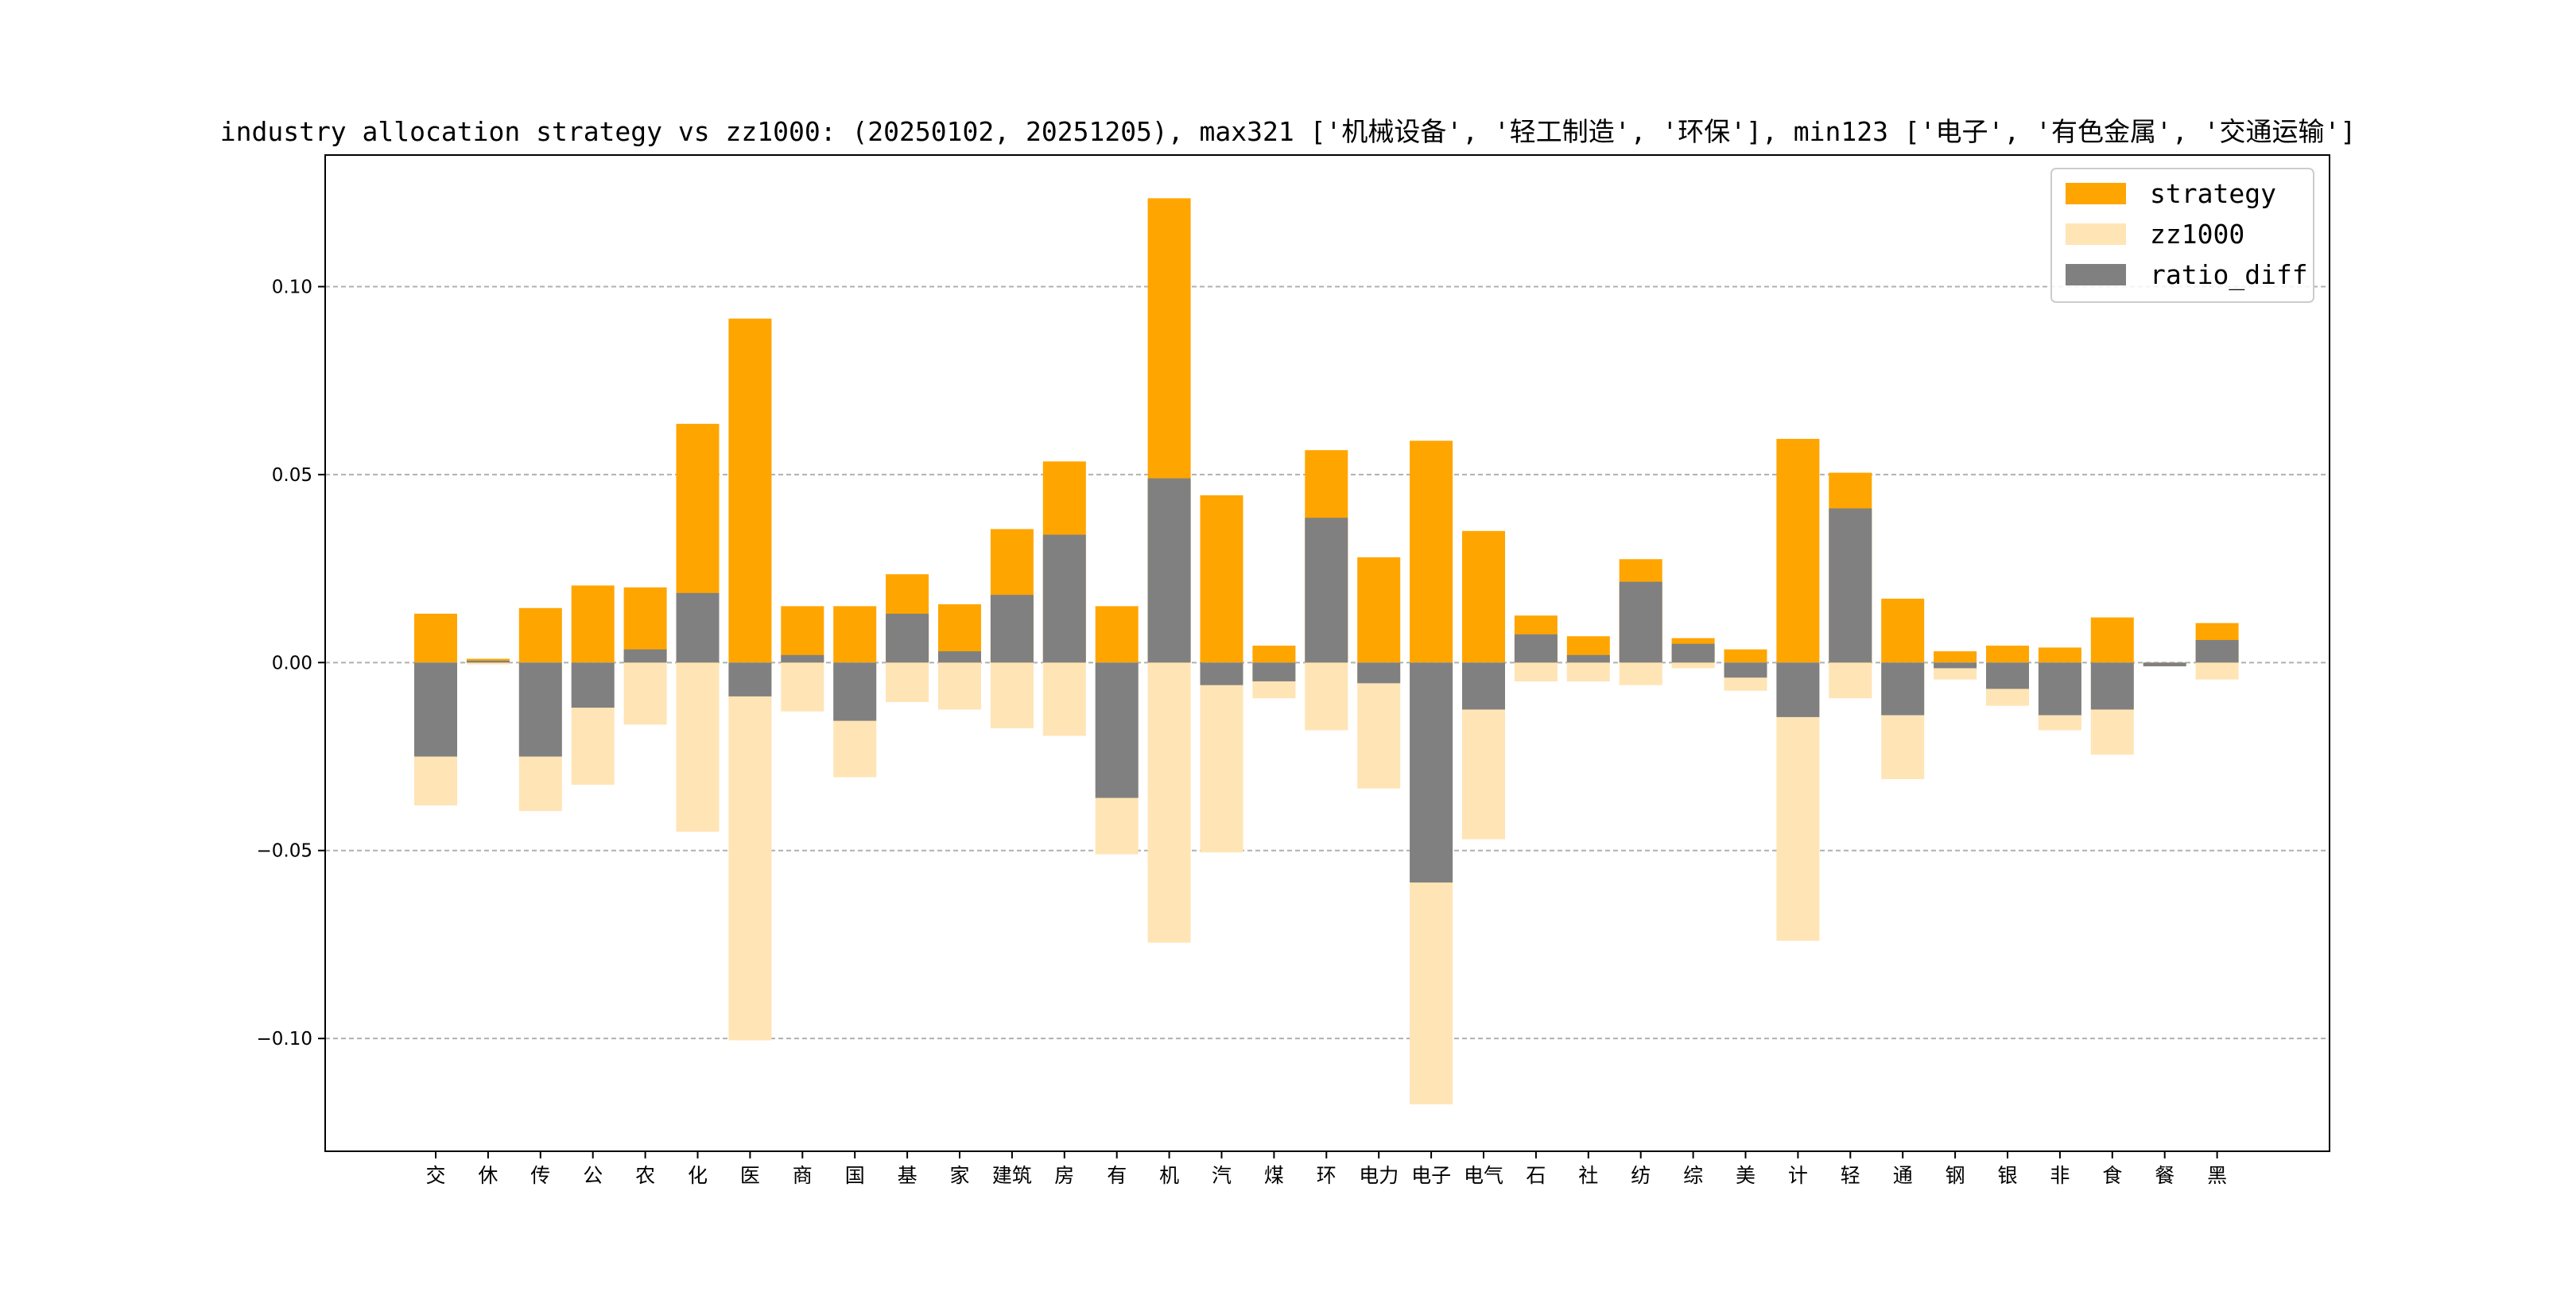 The height and width of the screenshot is (1292, 2576). Describe the element at coordinates (2007, 1176) in the screenshot. I see `x-tick-label: 银` at that location.